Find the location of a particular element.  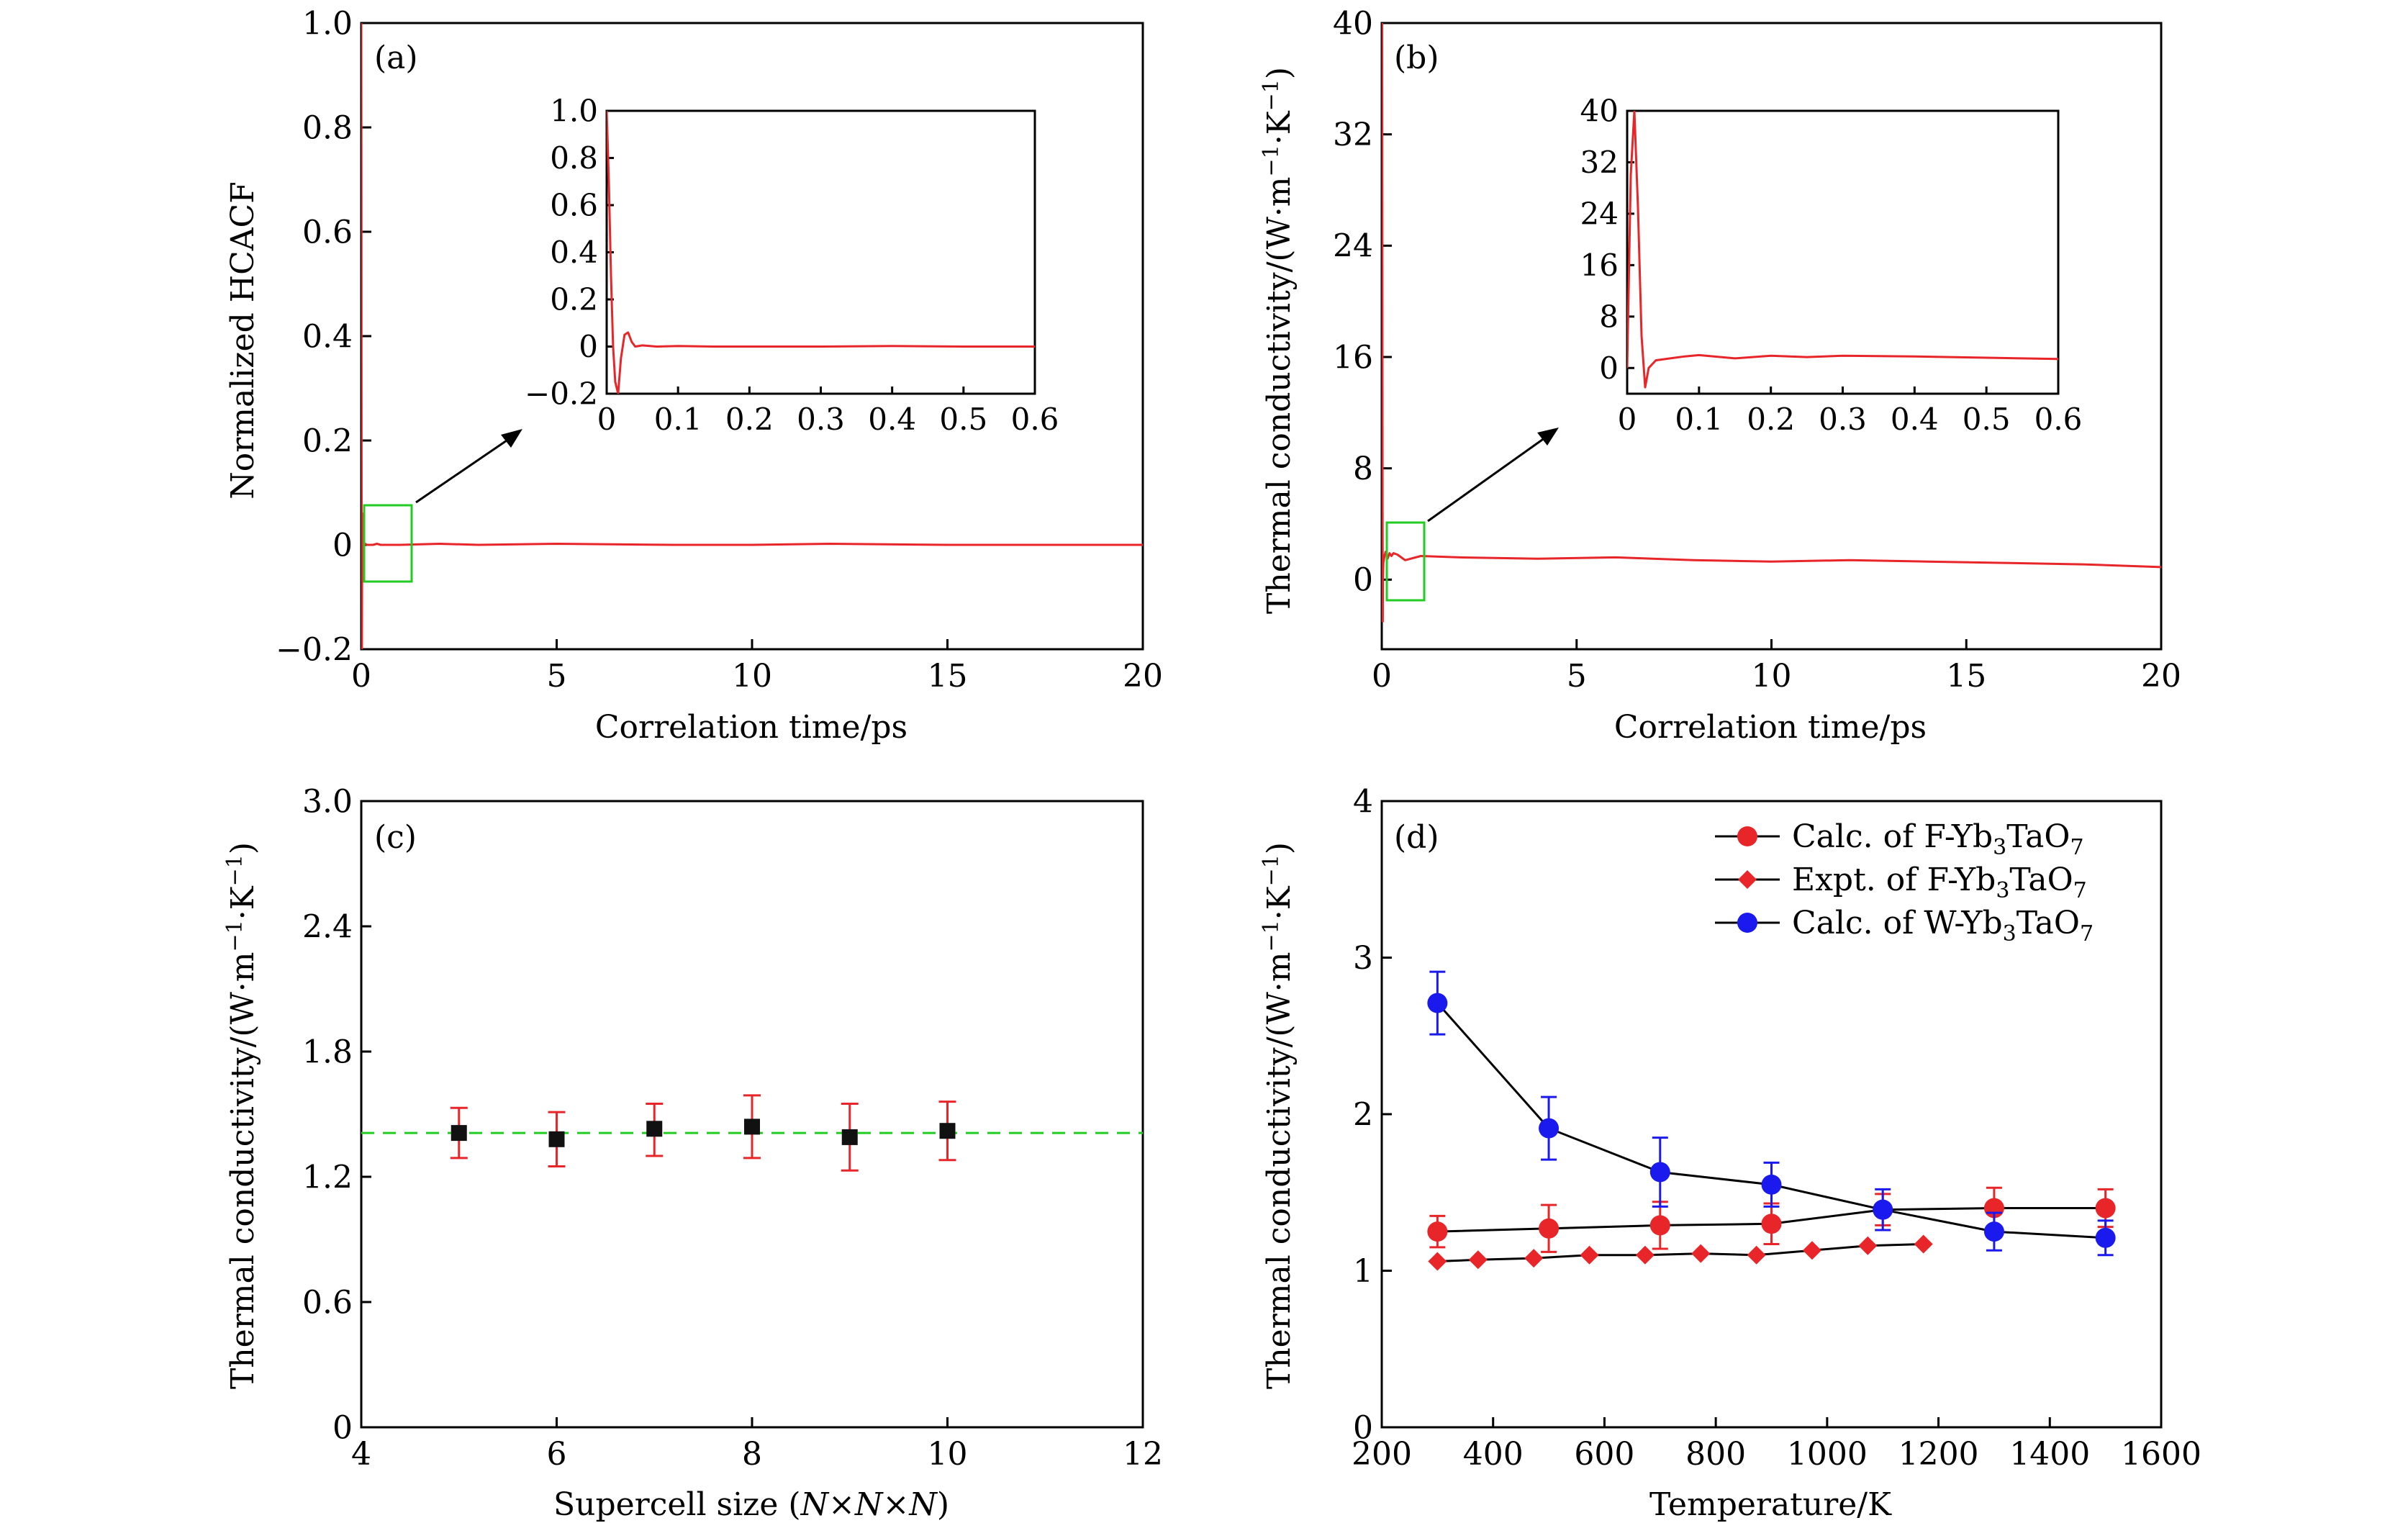

panel-b-inset-x-tick-label: 0.3 is located at coordinates (1843, 420).